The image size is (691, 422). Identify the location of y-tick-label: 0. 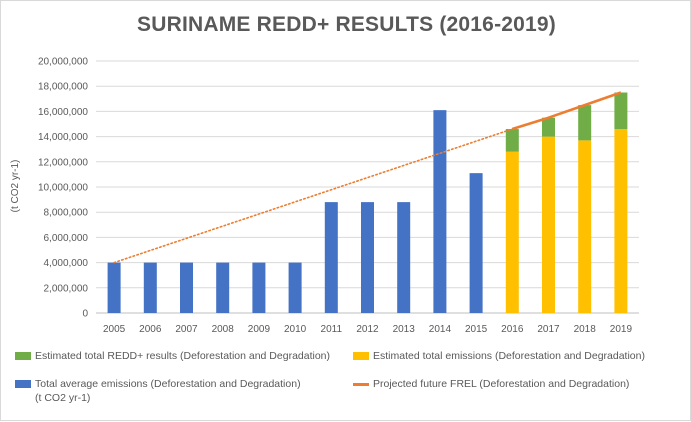
(85, 314).